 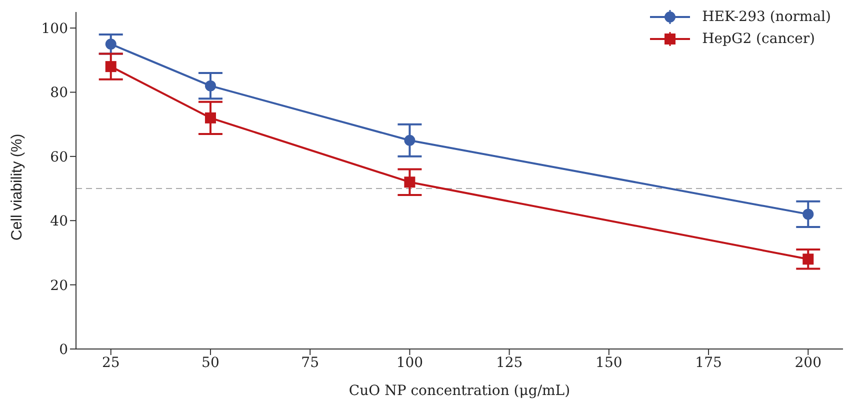 What do you see at coordinates (59, 286) in the screenshot?
I see `y-tick-label: 20` at bounding box center [59, 286].